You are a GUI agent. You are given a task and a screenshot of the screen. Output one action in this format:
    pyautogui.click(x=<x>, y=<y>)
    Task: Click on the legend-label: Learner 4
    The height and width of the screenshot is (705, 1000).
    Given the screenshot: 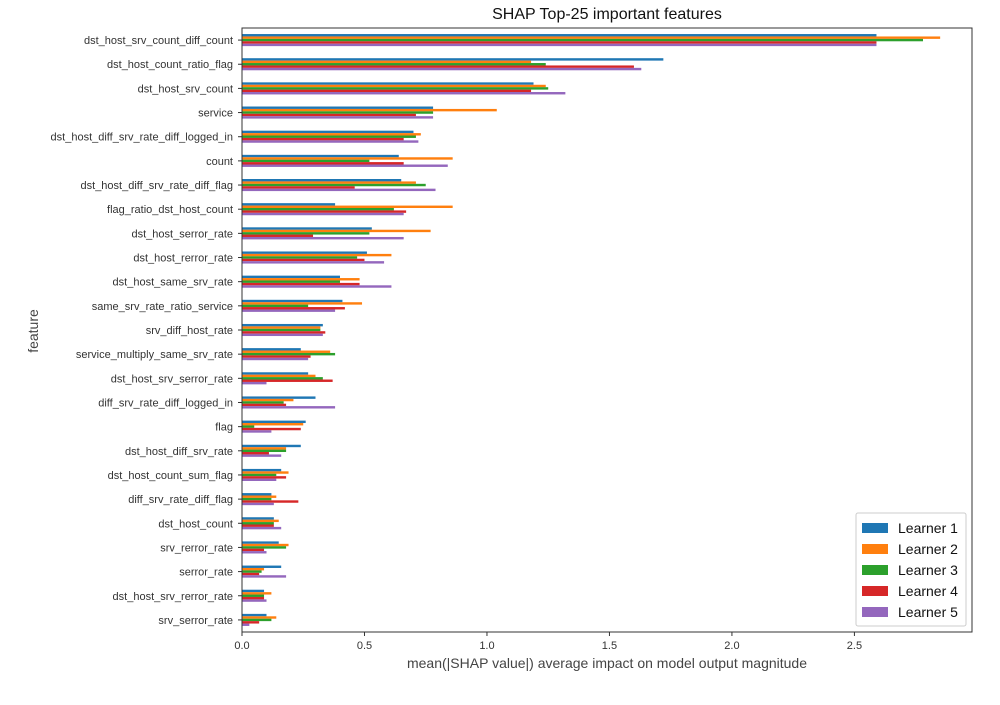 What is the action you would take?
    pyautogui.click(x=928, y=591)
    